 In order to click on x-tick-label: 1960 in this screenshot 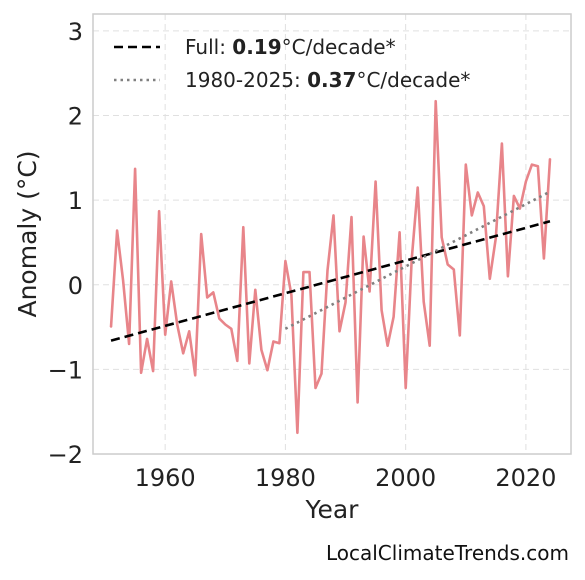, I will do `click(165, 478)`.